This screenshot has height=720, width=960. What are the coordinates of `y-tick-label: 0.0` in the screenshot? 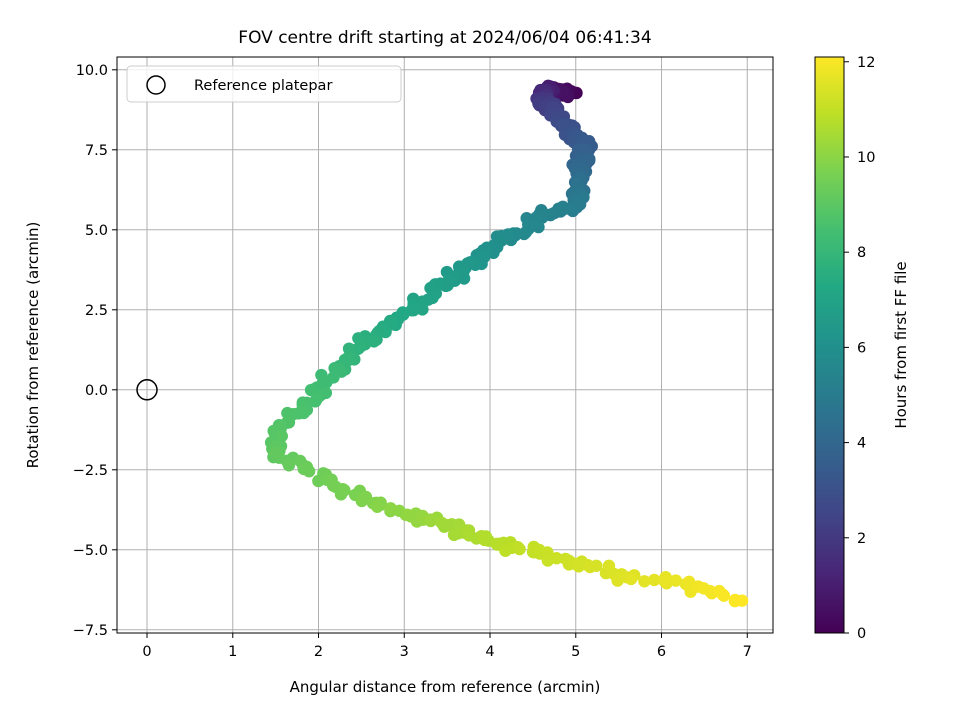 It's located at (96, 391).